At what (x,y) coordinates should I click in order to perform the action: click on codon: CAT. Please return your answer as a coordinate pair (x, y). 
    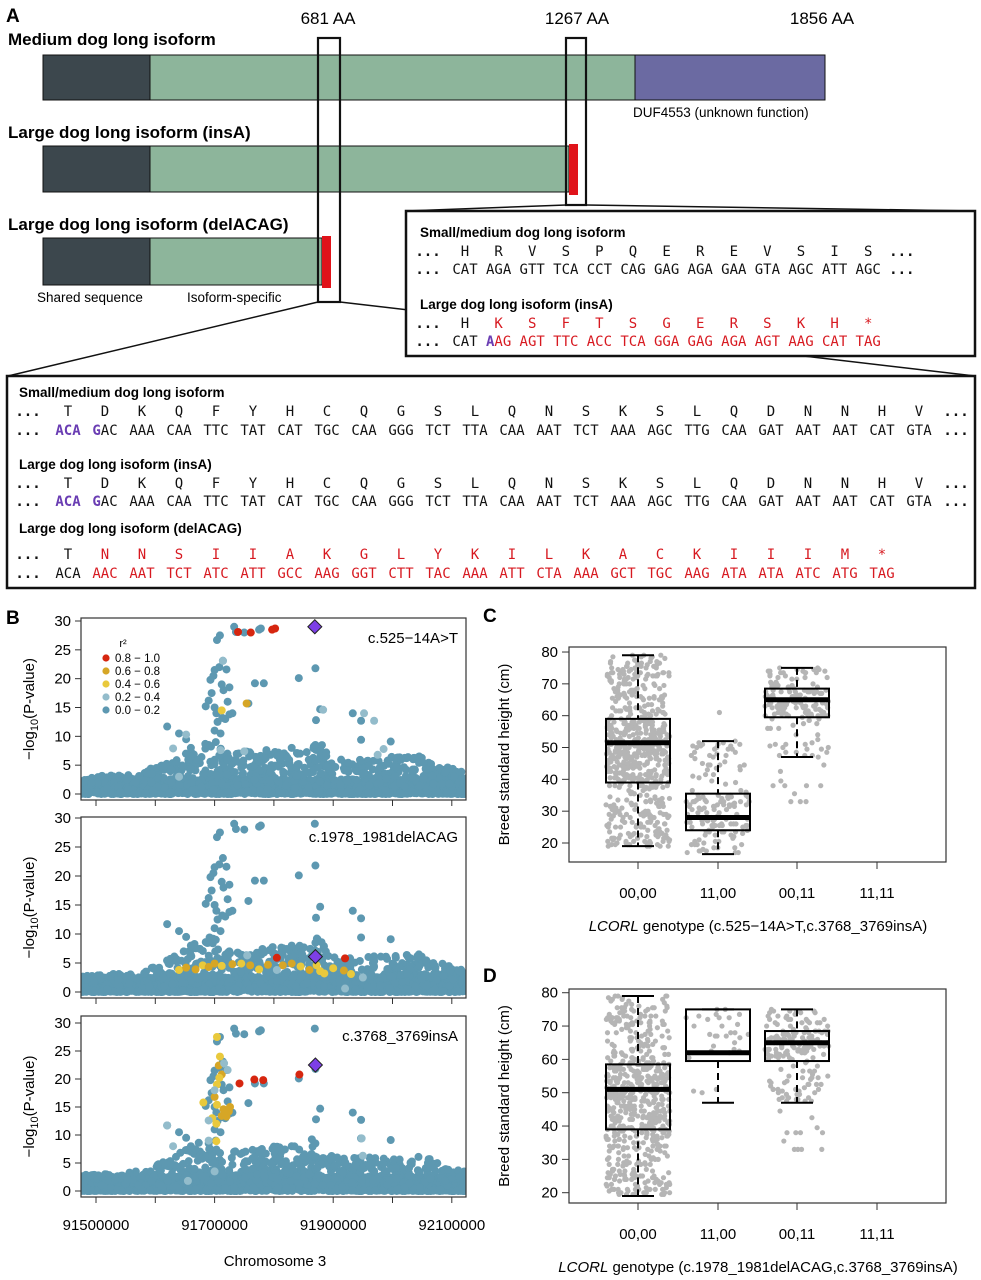
    Looking at the image, I should click on (290, 502).